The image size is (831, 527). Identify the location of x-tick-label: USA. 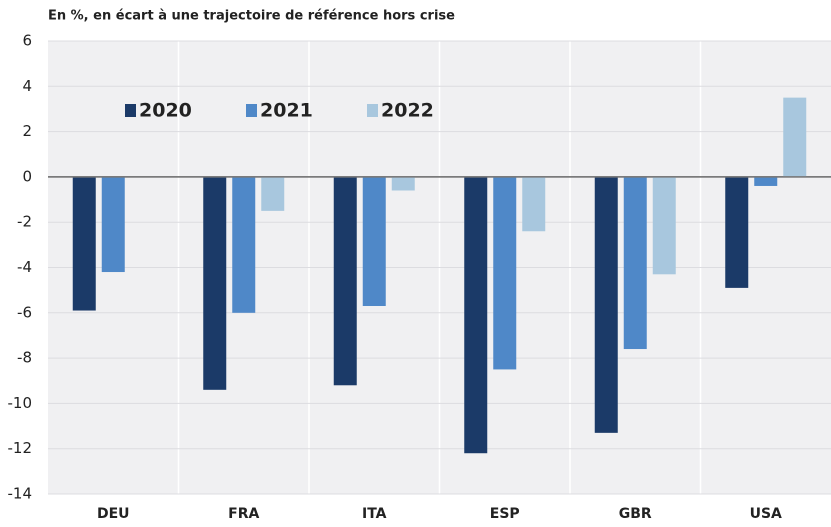
(766, 514).